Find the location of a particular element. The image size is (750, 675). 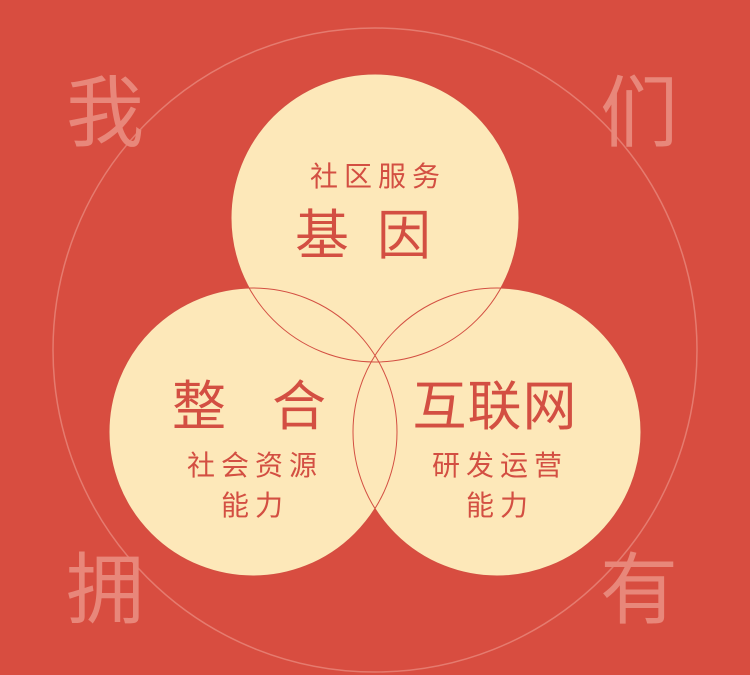

corner-char-bottom-left: 拥 is located at coordinates (105, 591).